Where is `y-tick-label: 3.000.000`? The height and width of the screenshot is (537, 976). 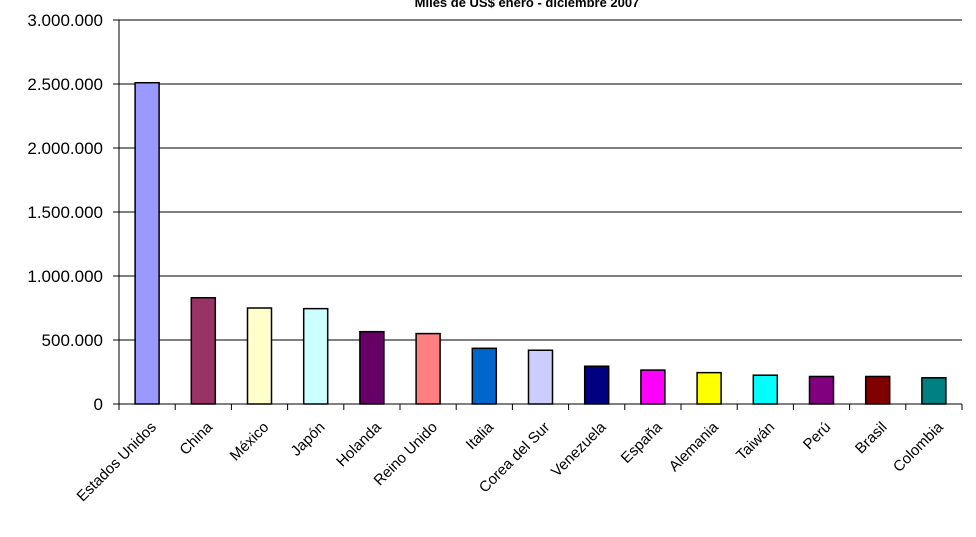
y-tick-label: 3.000.000 is located at coordinates (65, 20).